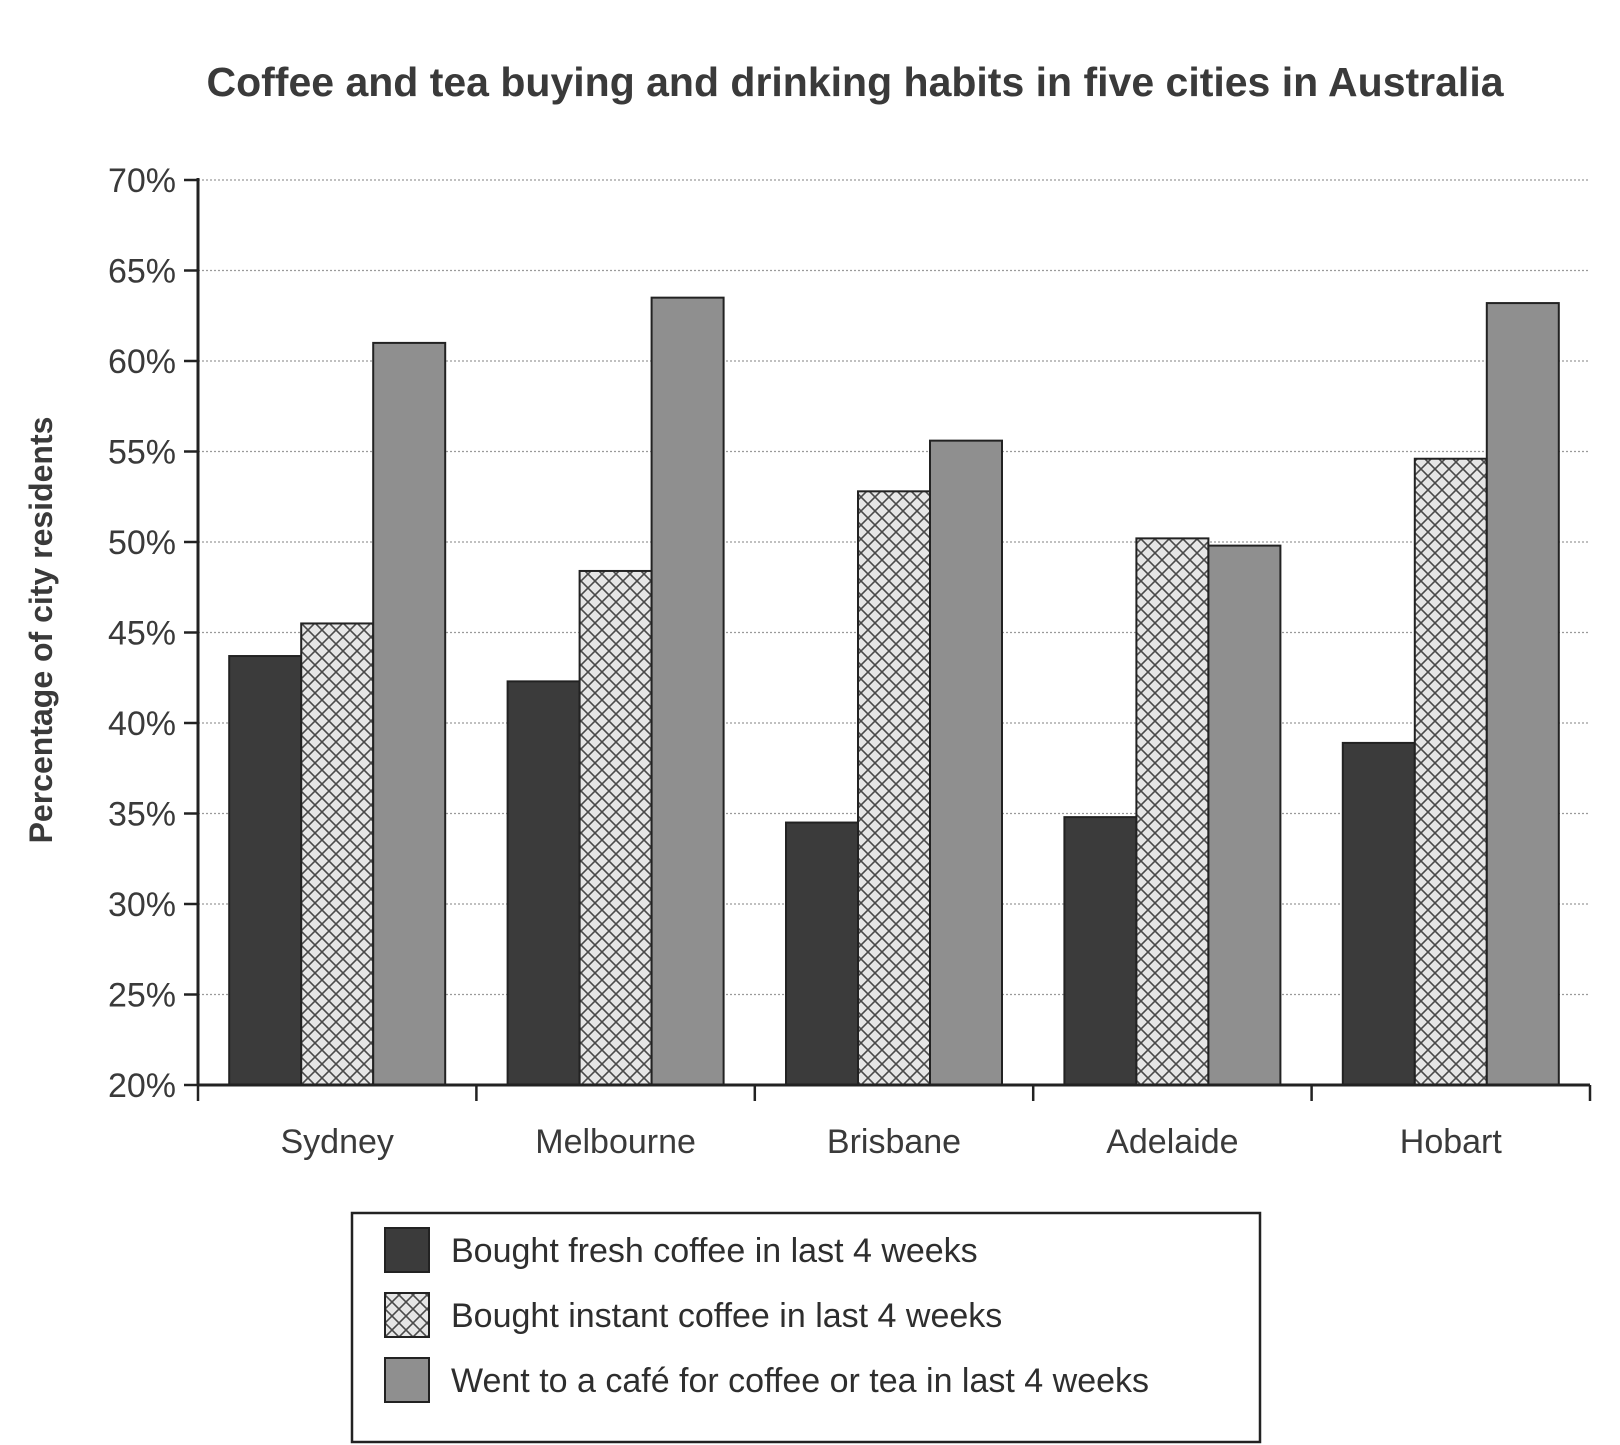  Describe the element at coordinates (142, 815) in the screenshot. I see `y-tick-label: 35%` at that location.